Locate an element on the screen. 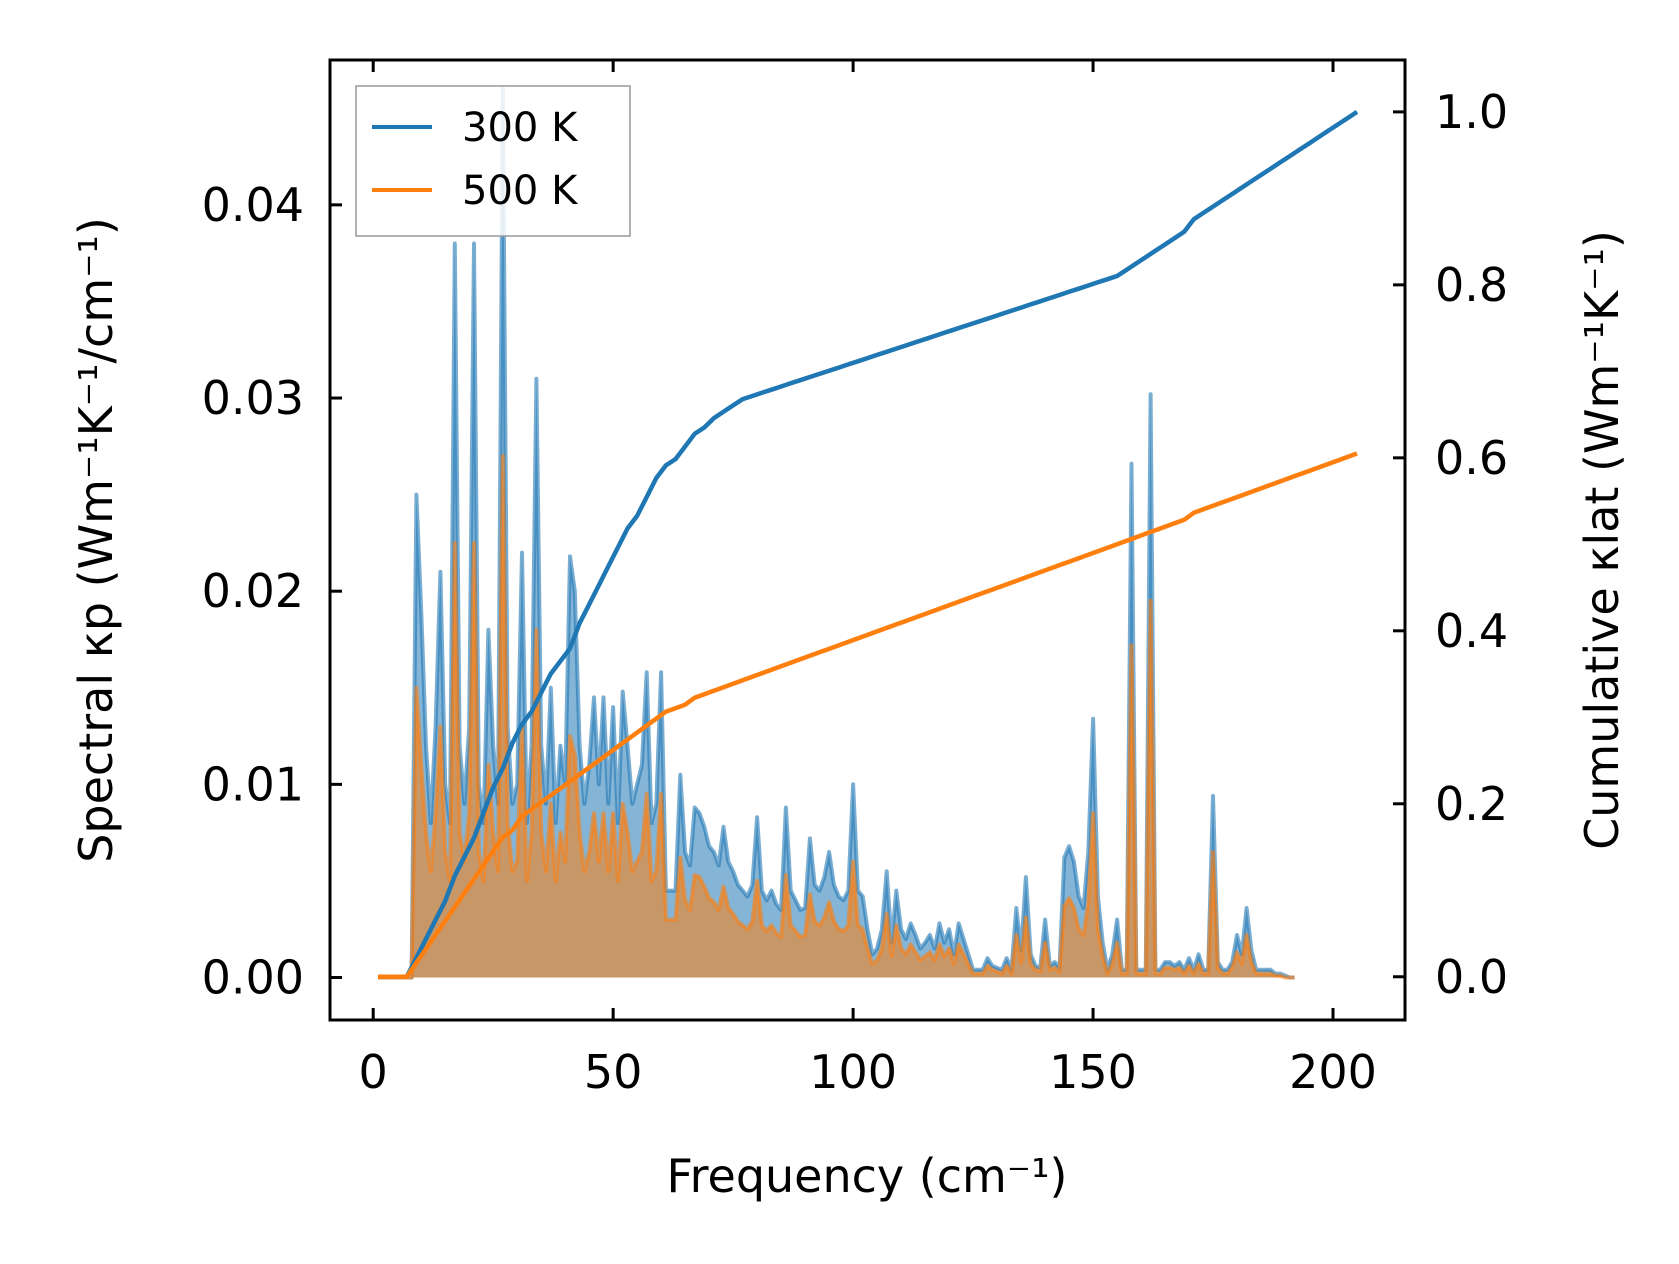 This screenshot has height=1264, width=1679. y-right-tick-label: 0.0 is located at coordinates (1471, 977).